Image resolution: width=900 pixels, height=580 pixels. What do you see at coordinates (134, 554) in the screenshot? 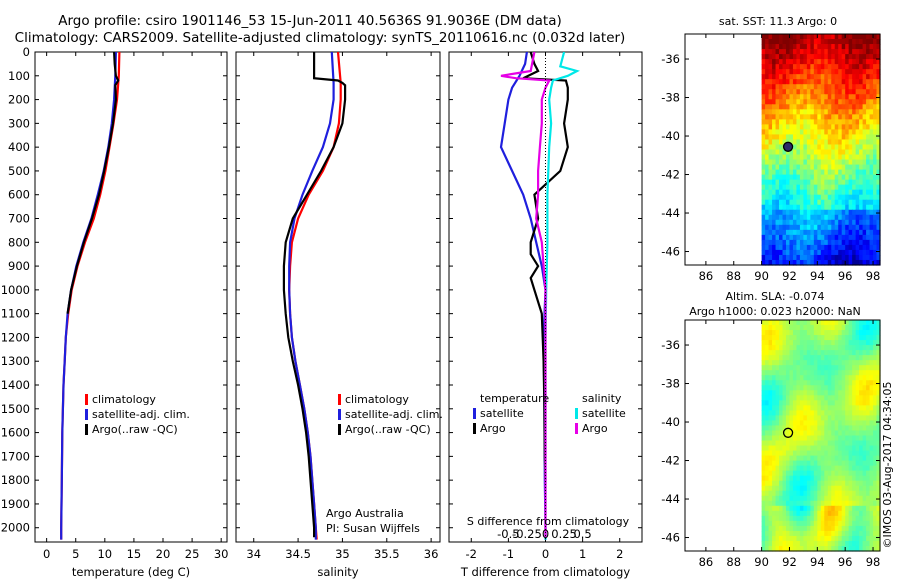
I see `x-tick-label: 15` at bounding box center [134, 554].